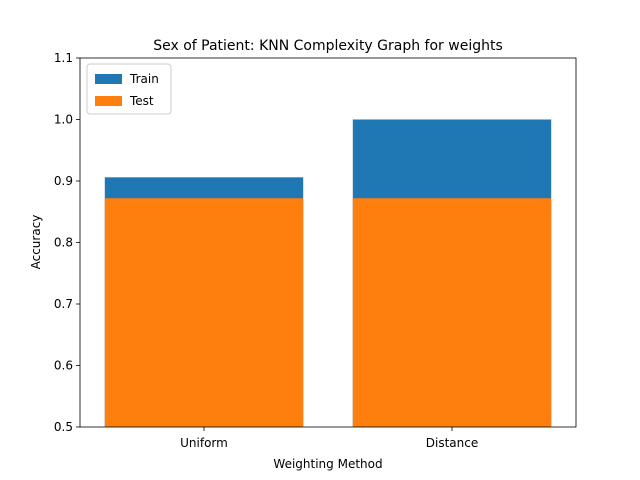  Describe the element at coordinates (204, 312) in the screenshot. I see `bar-test-uniform` at that location.